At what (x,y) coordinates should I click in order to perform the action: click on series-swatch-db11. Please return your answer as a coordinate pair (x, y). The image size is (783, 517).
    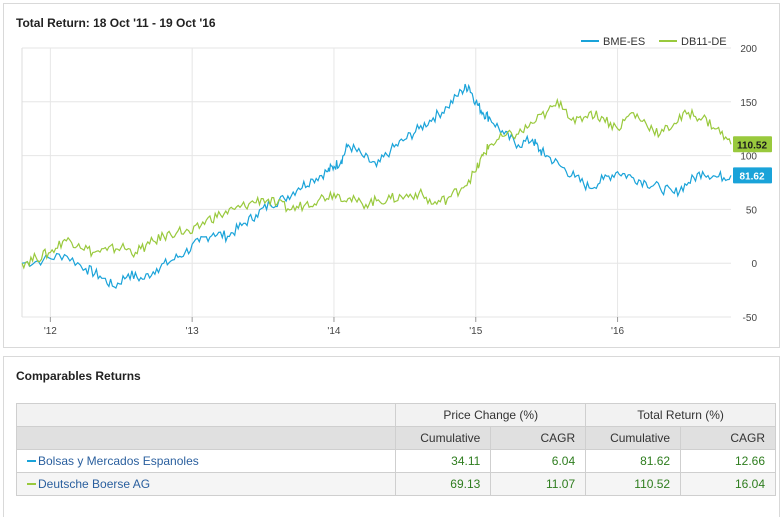
    Looking at the image, I should click on (31, 483).